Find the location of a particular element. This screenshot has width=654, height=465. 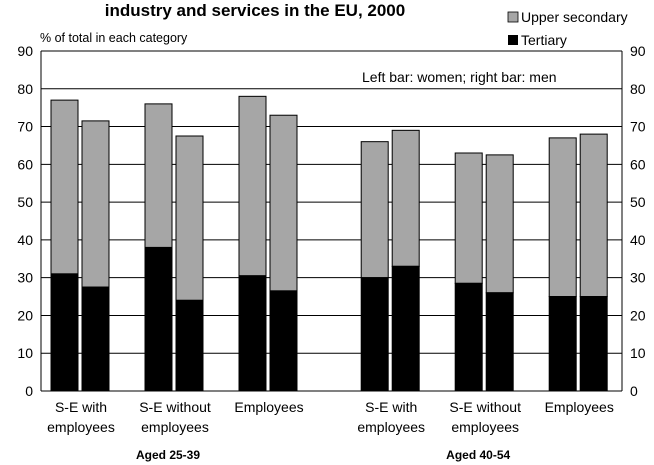

right-tick-label: 70 is located at coordinates (638, 127).